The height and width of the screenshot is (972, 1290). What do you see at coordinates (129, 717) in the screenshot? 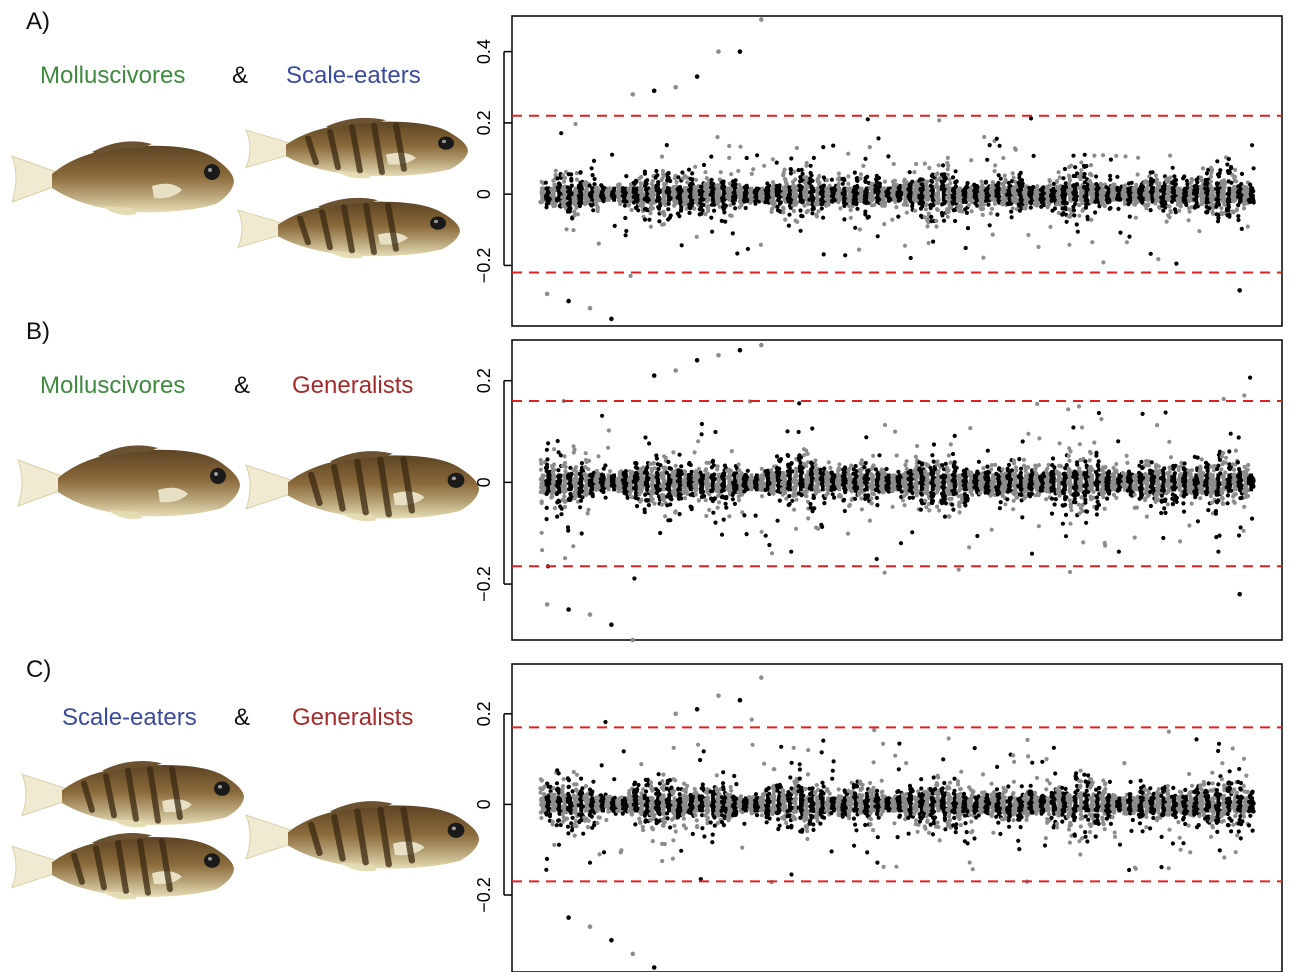
I see `panel-c-left-label: Scale-eaters` at bounding box center [129, 717].